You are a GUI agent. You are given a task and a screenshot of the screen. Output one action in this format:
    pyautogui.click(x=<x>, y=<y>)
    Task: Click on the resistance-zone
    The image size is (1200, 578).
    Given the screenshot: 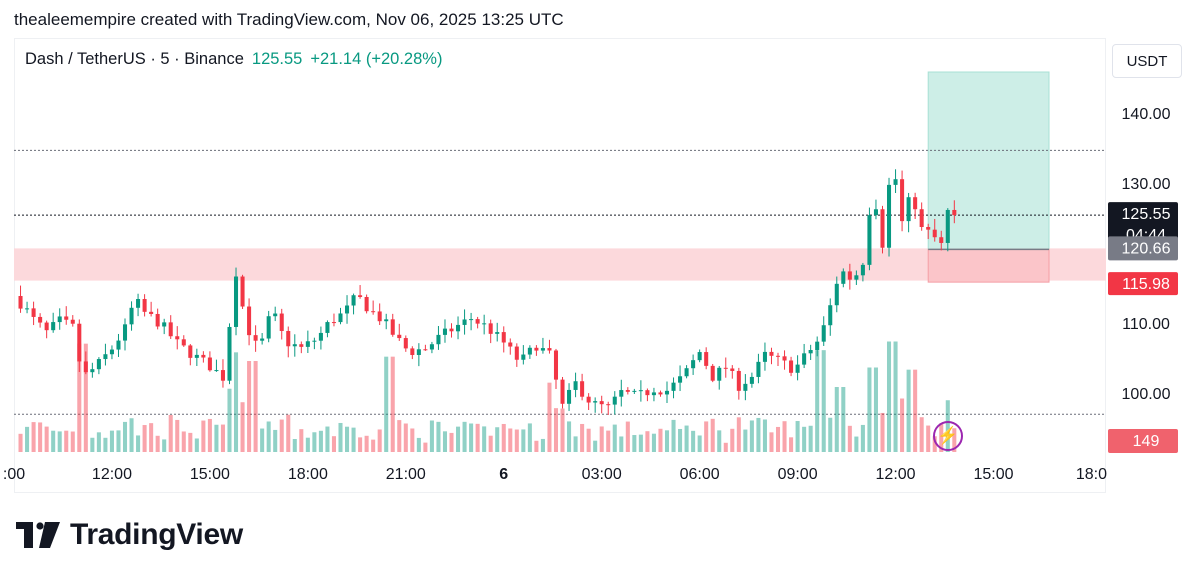 What is the action you would take?
    pyautogui.click(x=560, y=264)
    